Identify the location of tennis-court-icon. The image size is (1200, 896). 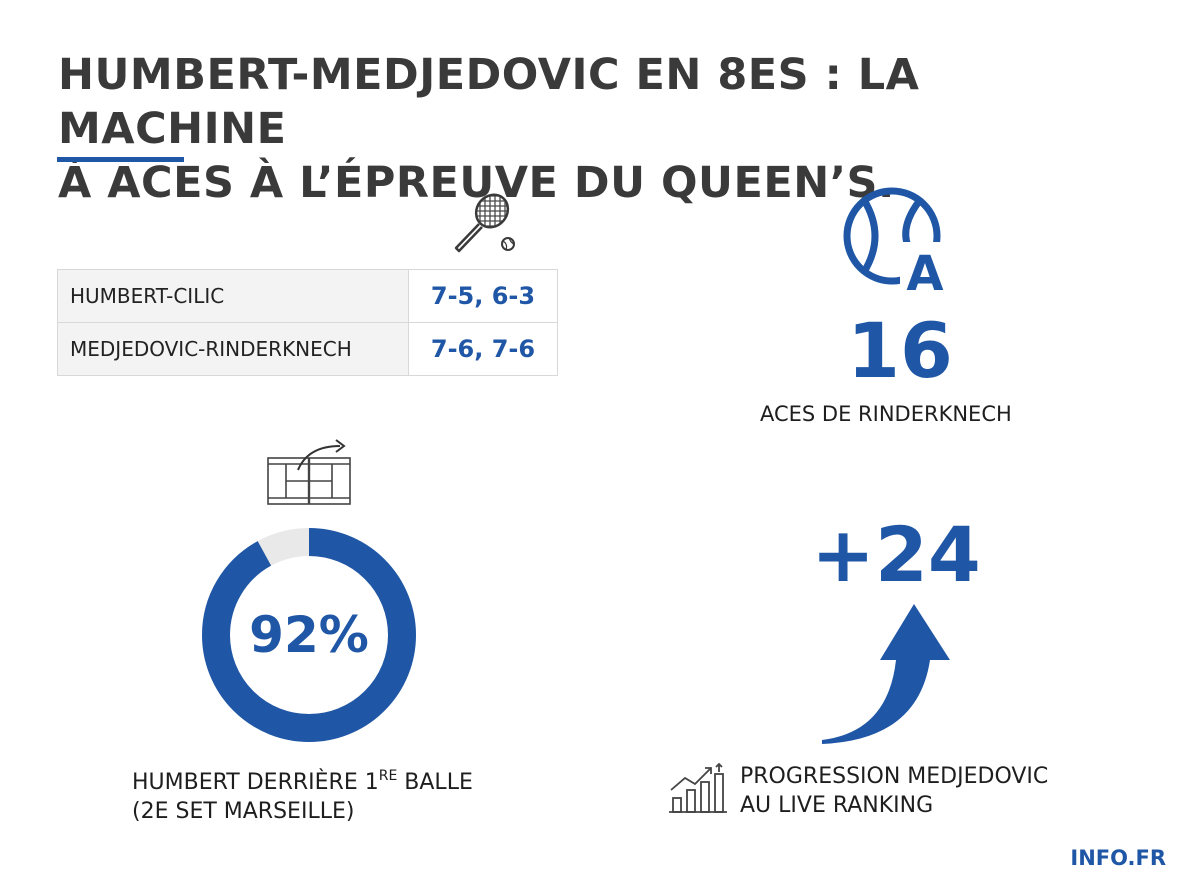
(309, 472).